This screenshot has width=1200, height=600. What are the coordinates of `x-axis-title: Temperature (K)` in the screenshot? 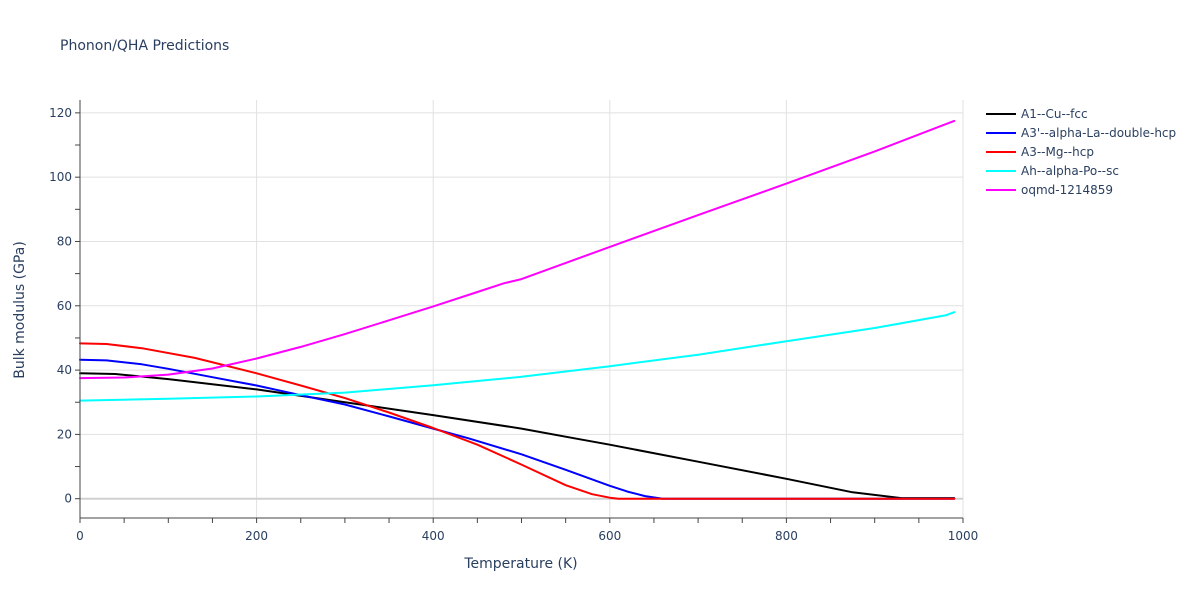 It's located at (520, 564).